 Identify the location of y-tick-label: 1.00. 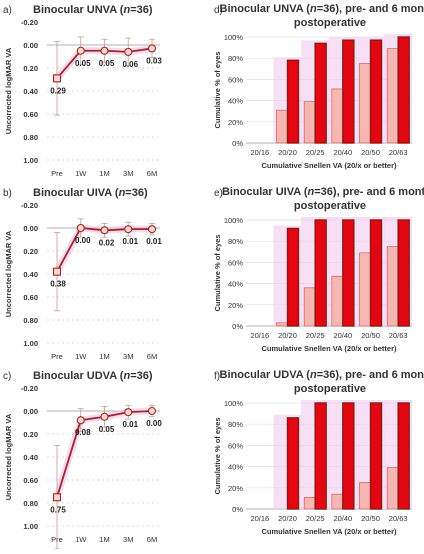
(30, 160).